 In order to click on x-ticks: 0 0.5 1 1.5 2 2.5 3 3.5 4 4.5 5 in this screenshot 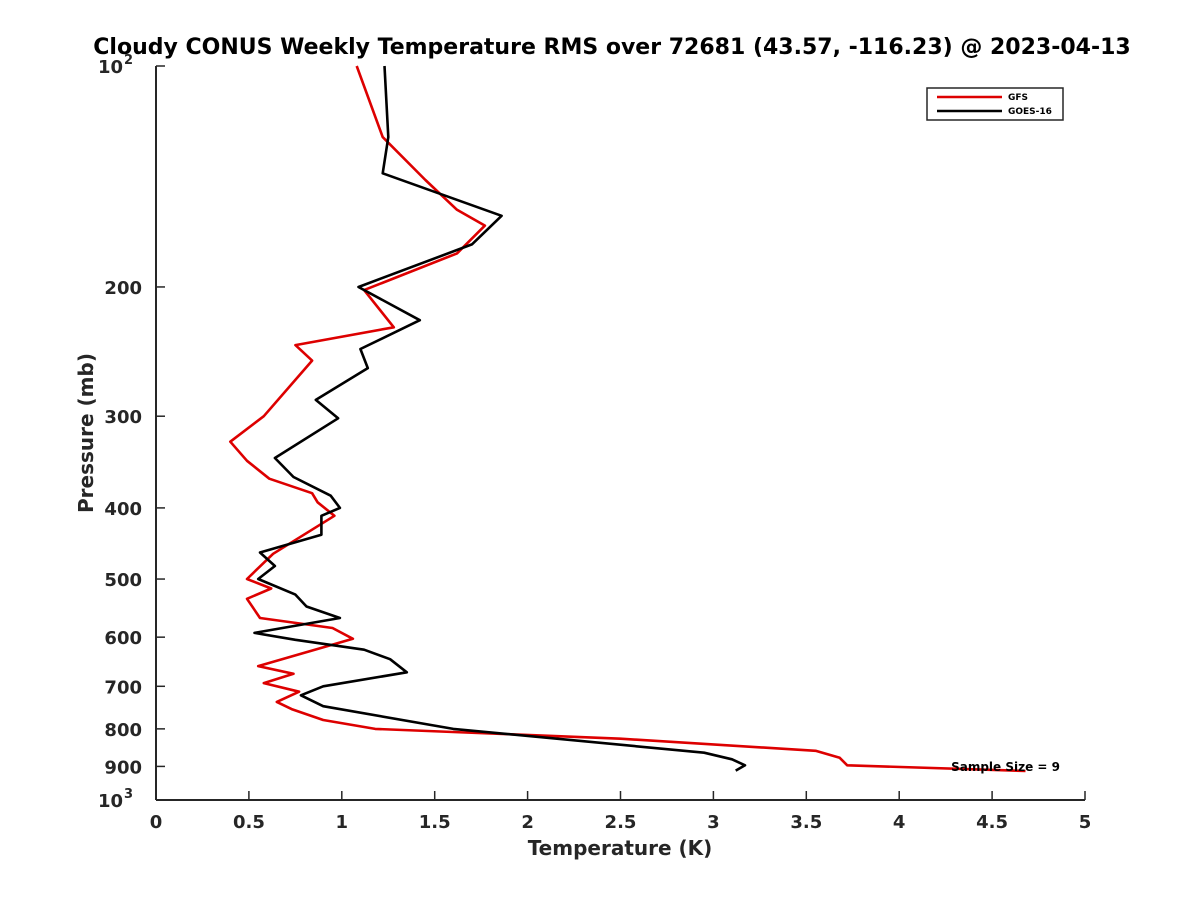, I will do `click(621, 812)`.